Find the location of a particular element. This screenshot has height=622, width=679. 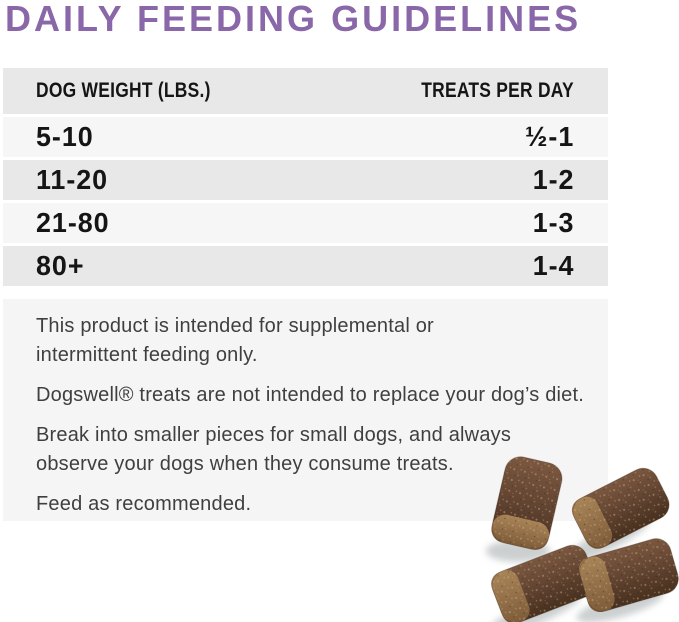

treats-photo is located at coordinates (582, 539).